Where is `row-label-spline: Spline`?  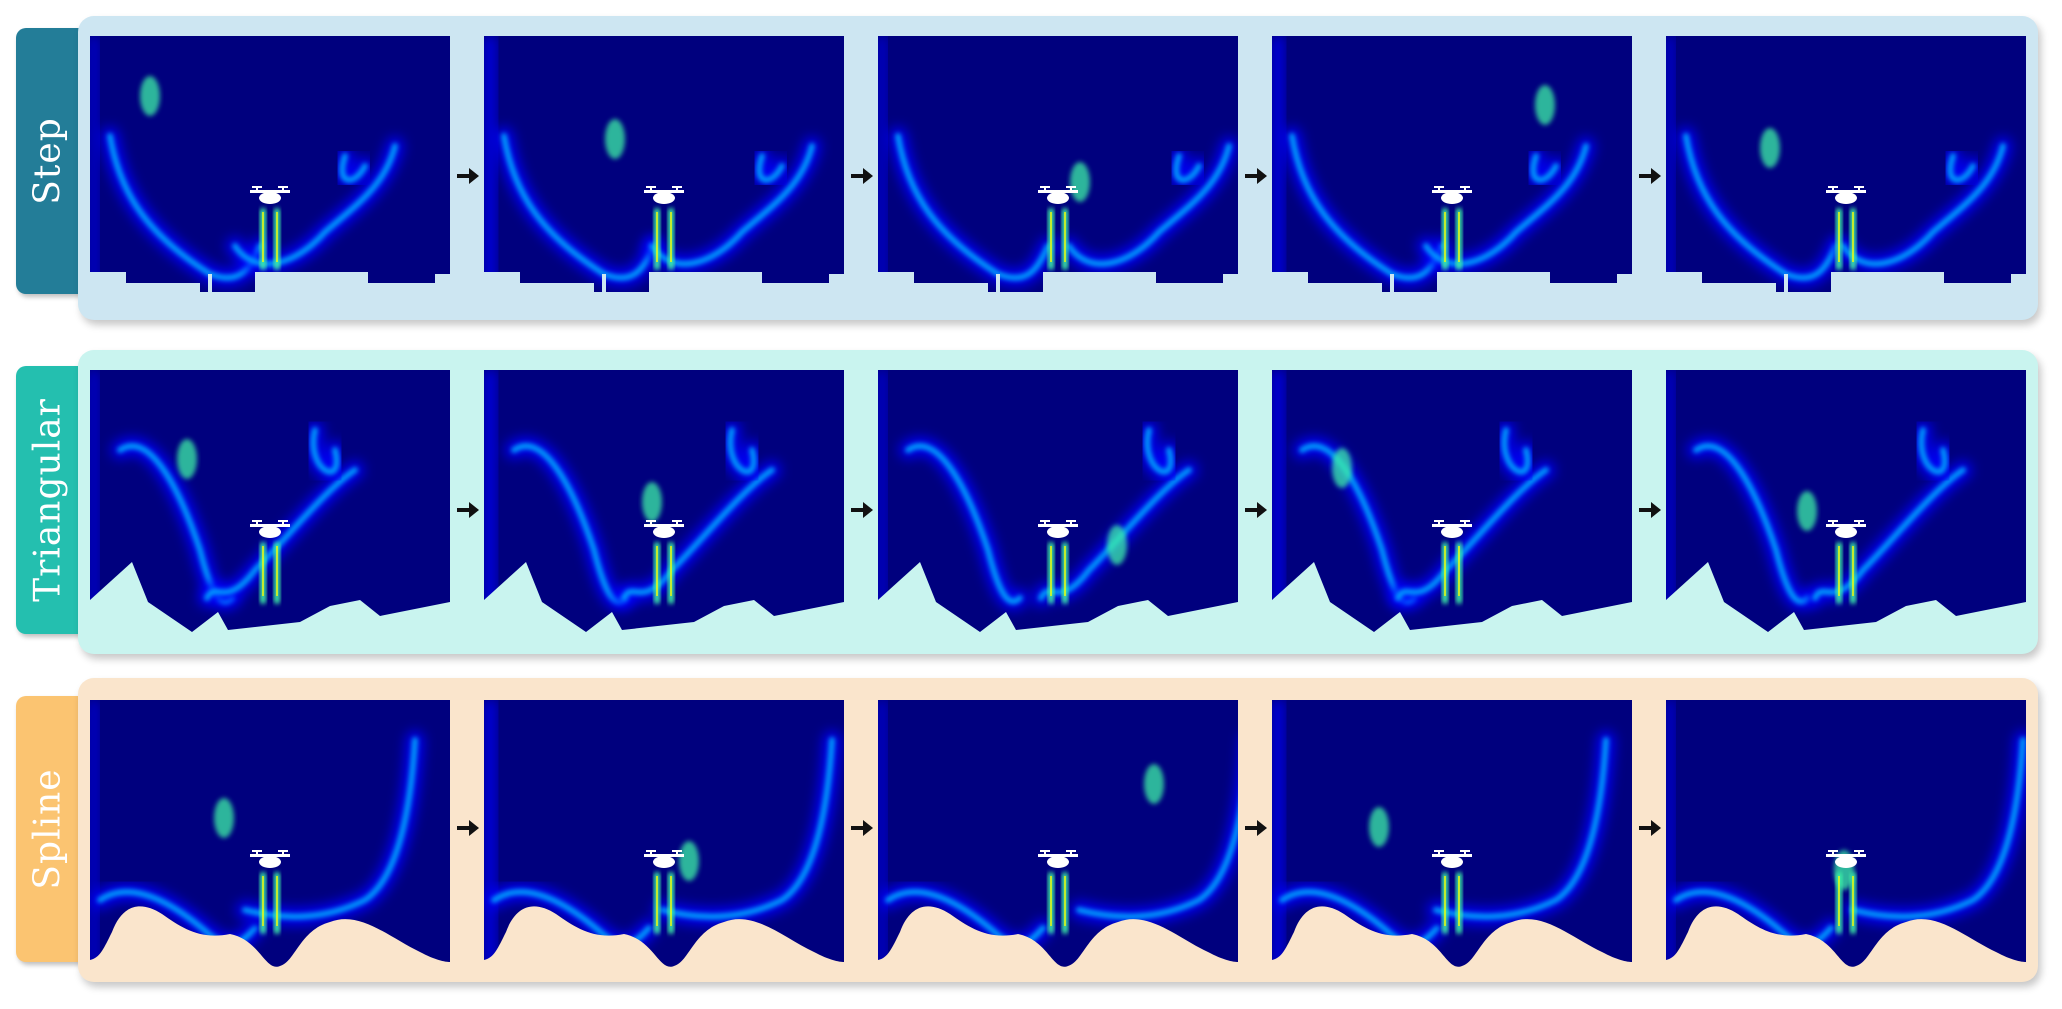 row-label-spline: Spline is located at coordinates (48, 829).